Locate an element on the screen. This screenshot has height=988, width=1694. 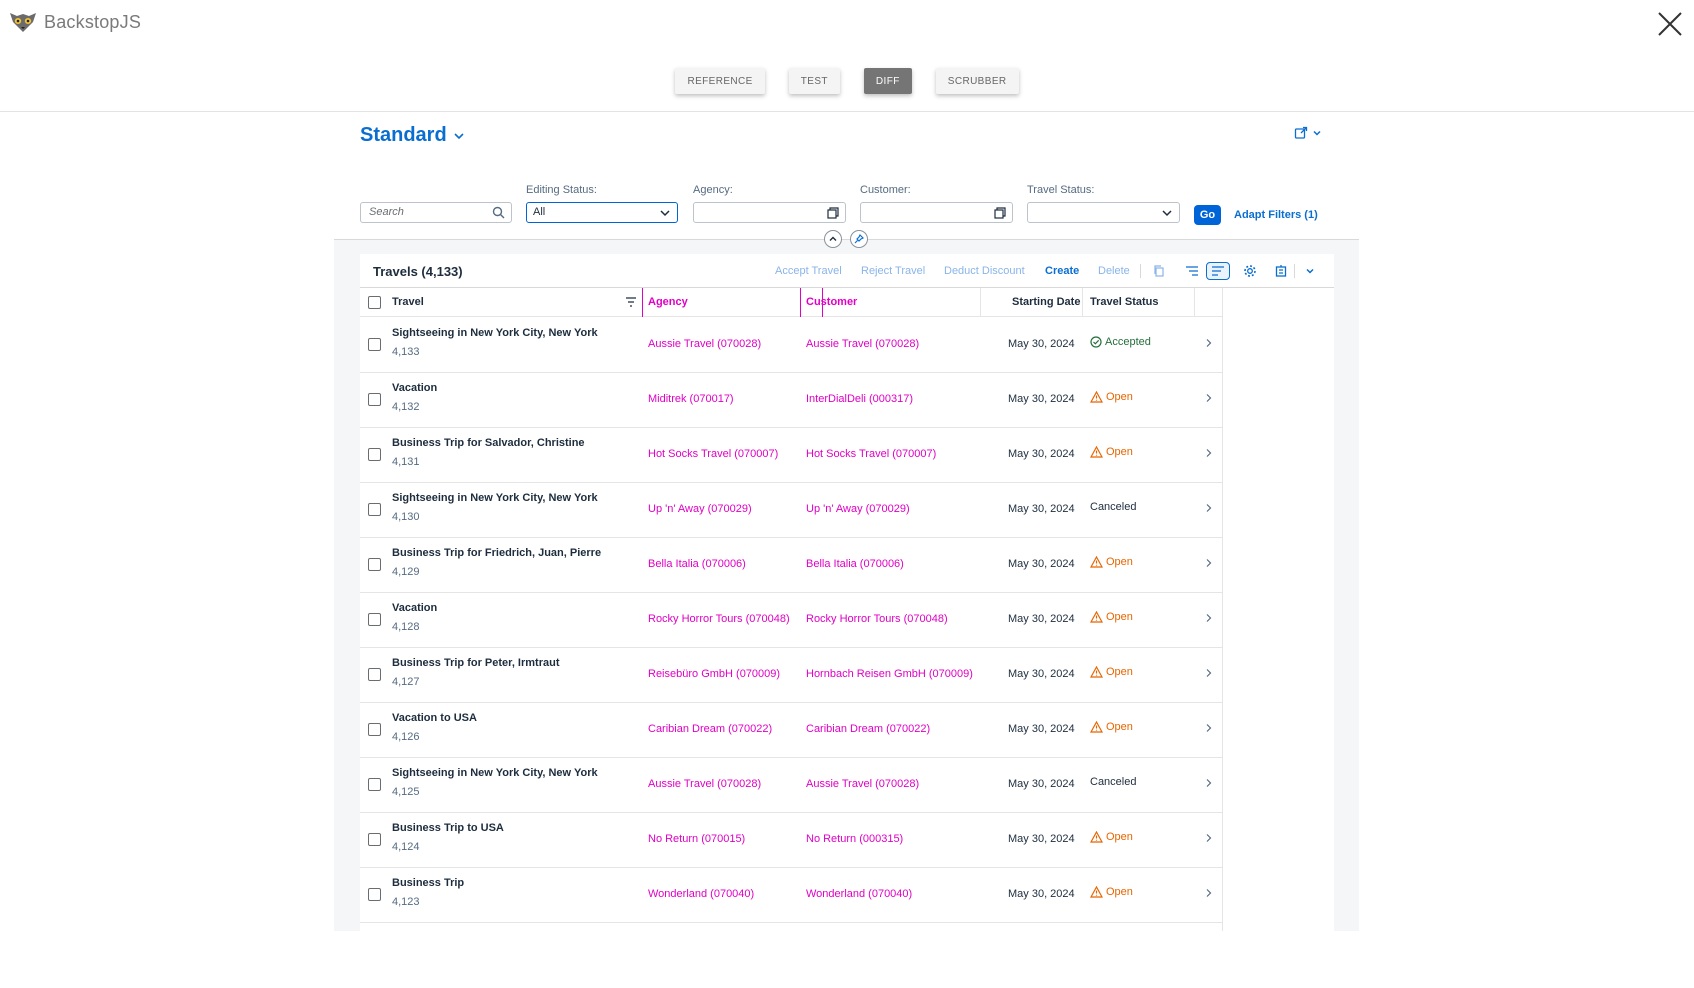
travel-id: 4,129 is located at coordinates (406, 572).